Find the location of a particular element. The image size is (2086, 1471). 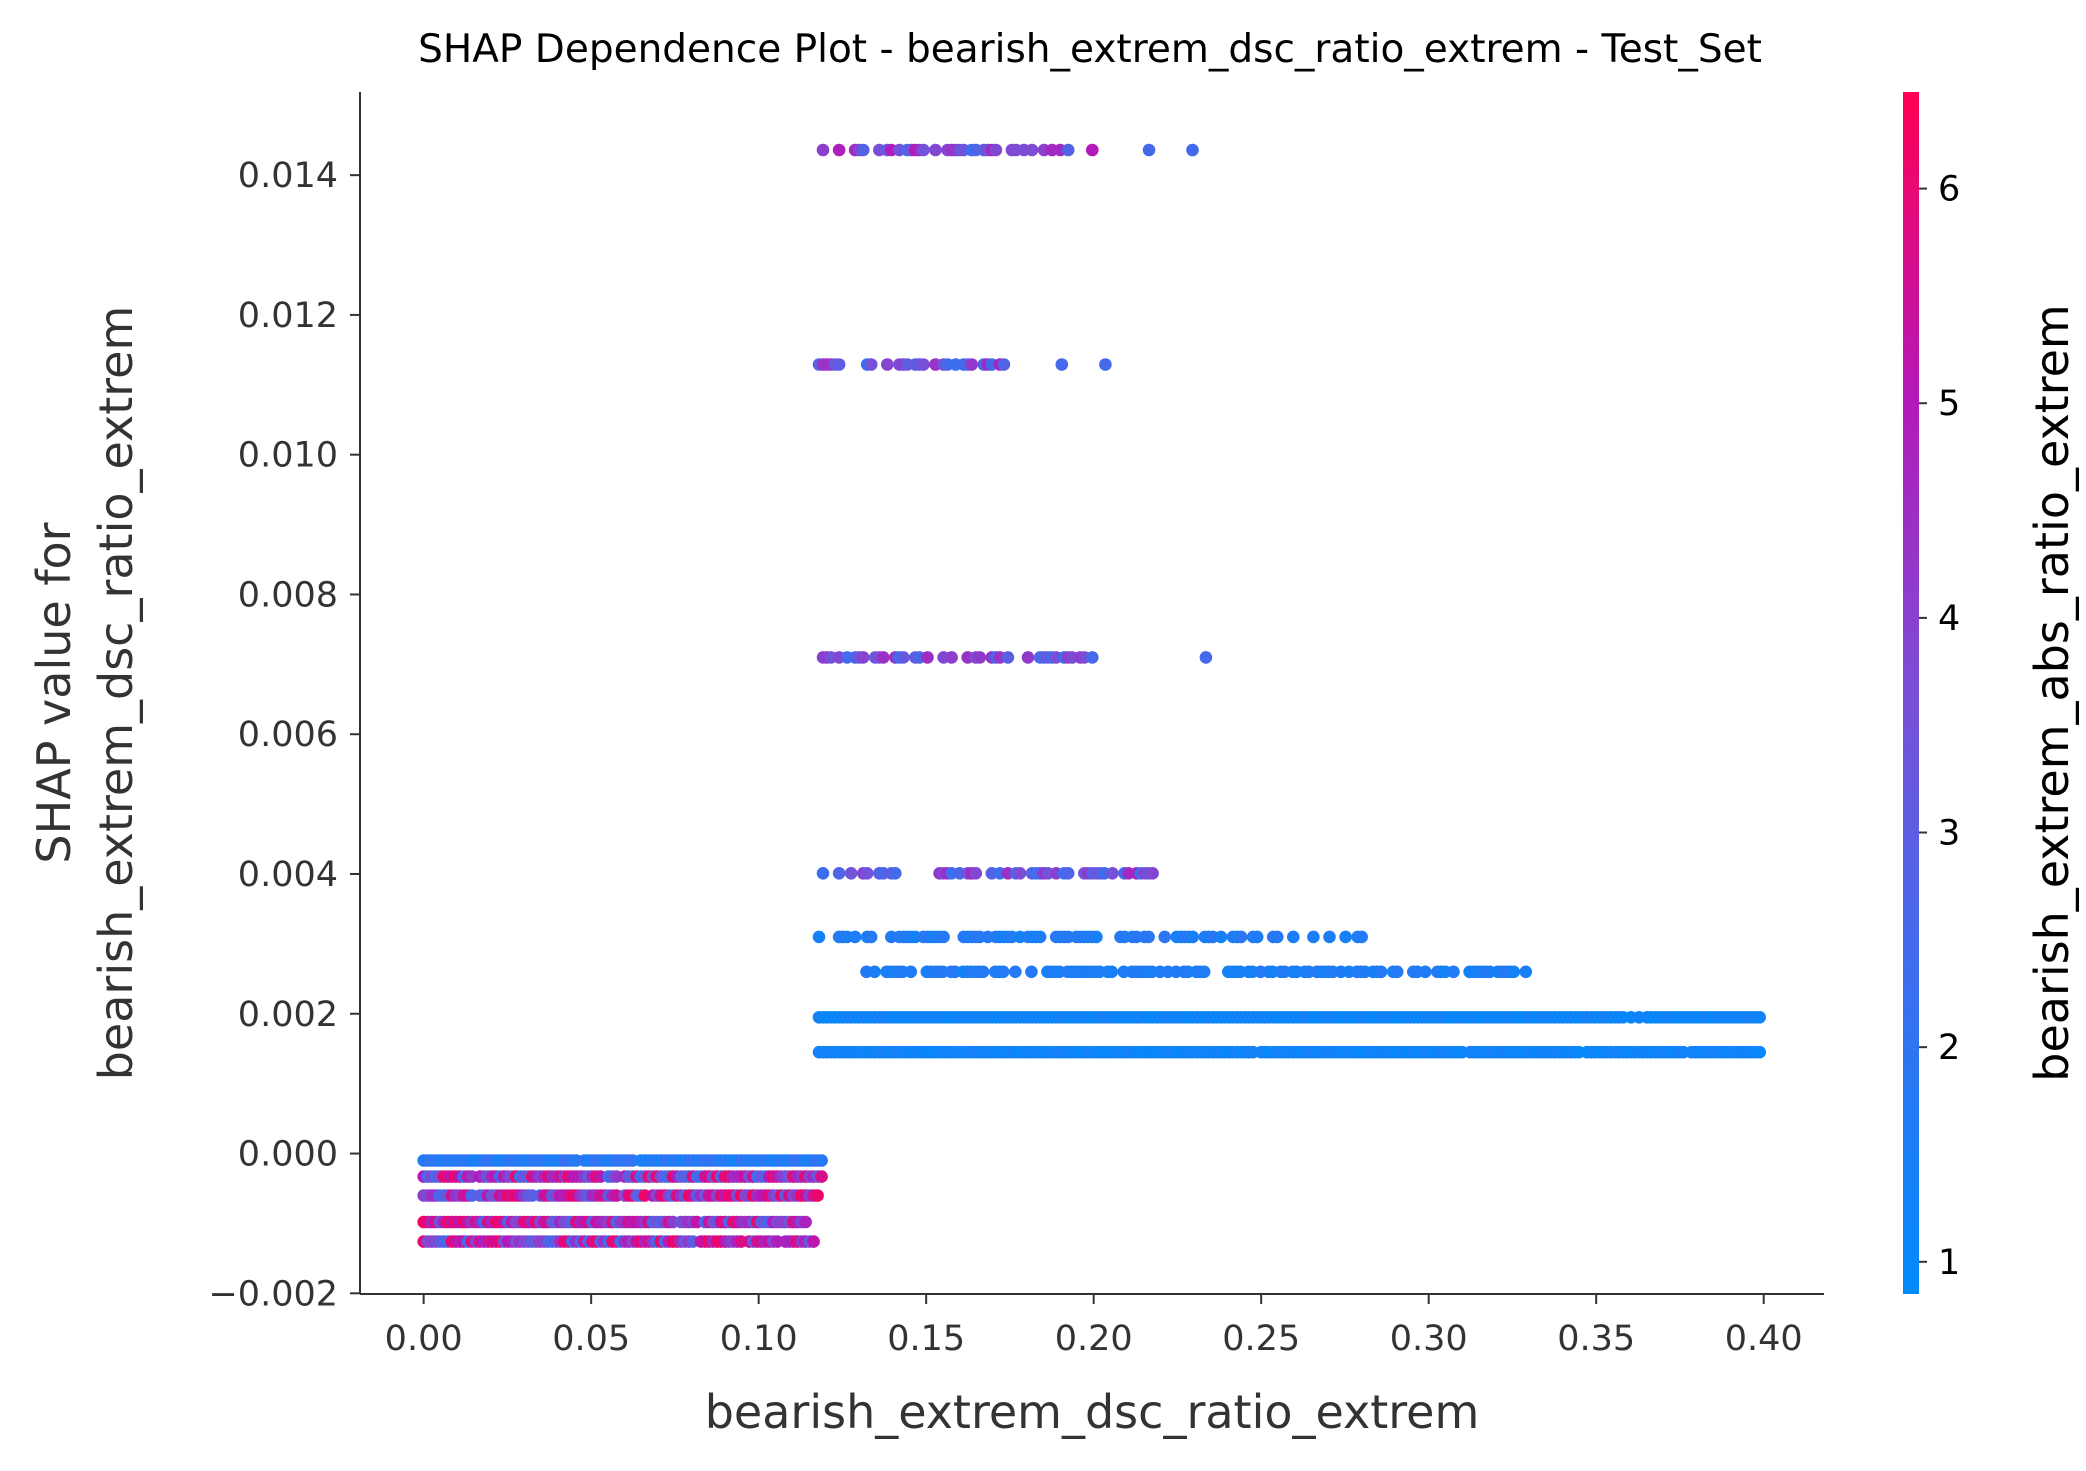

colorbar-ticks: 1 2 3 4 5 6 is located at coordinates (1939, 726).